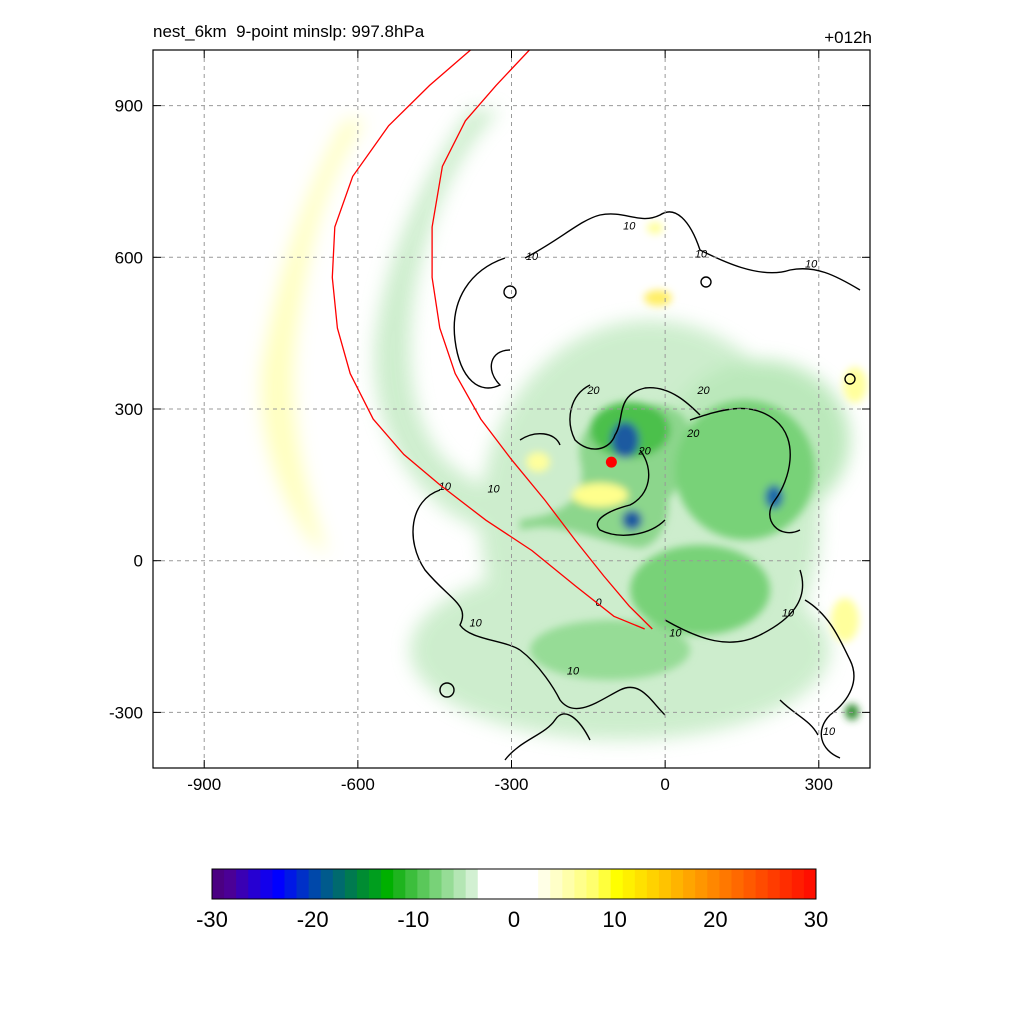 Image resolution: width=1024 pixels, height=1024 pixels. Describe the element at coordinates (845, 620) in the screenshot. I see `east-yellow-patch` at that location.